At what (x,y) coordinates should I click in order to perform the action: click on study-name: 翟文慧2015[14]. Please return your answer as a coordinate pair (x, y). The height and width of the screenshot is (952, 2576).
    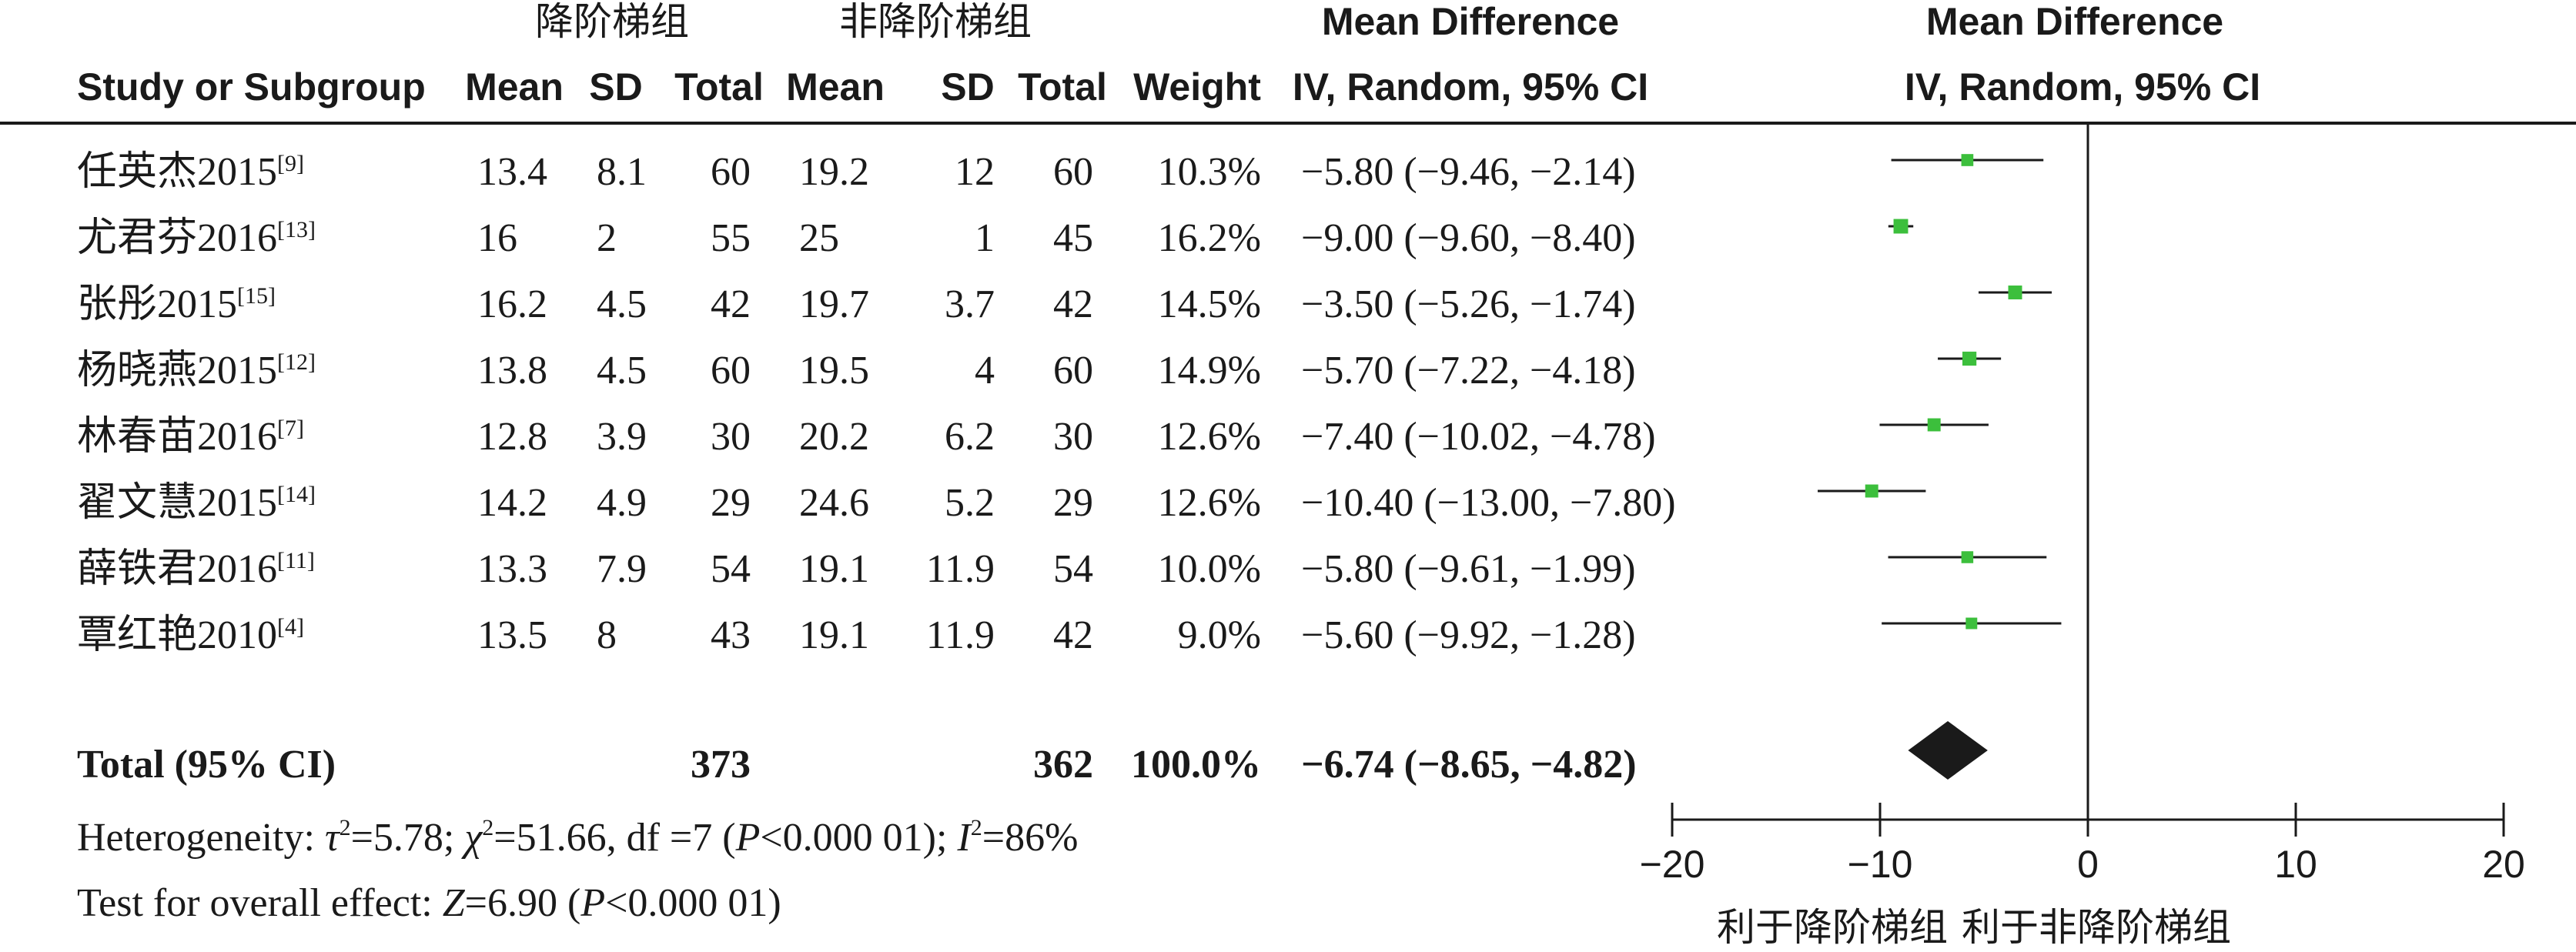
    Looking at the image, I should click on (197, 503).